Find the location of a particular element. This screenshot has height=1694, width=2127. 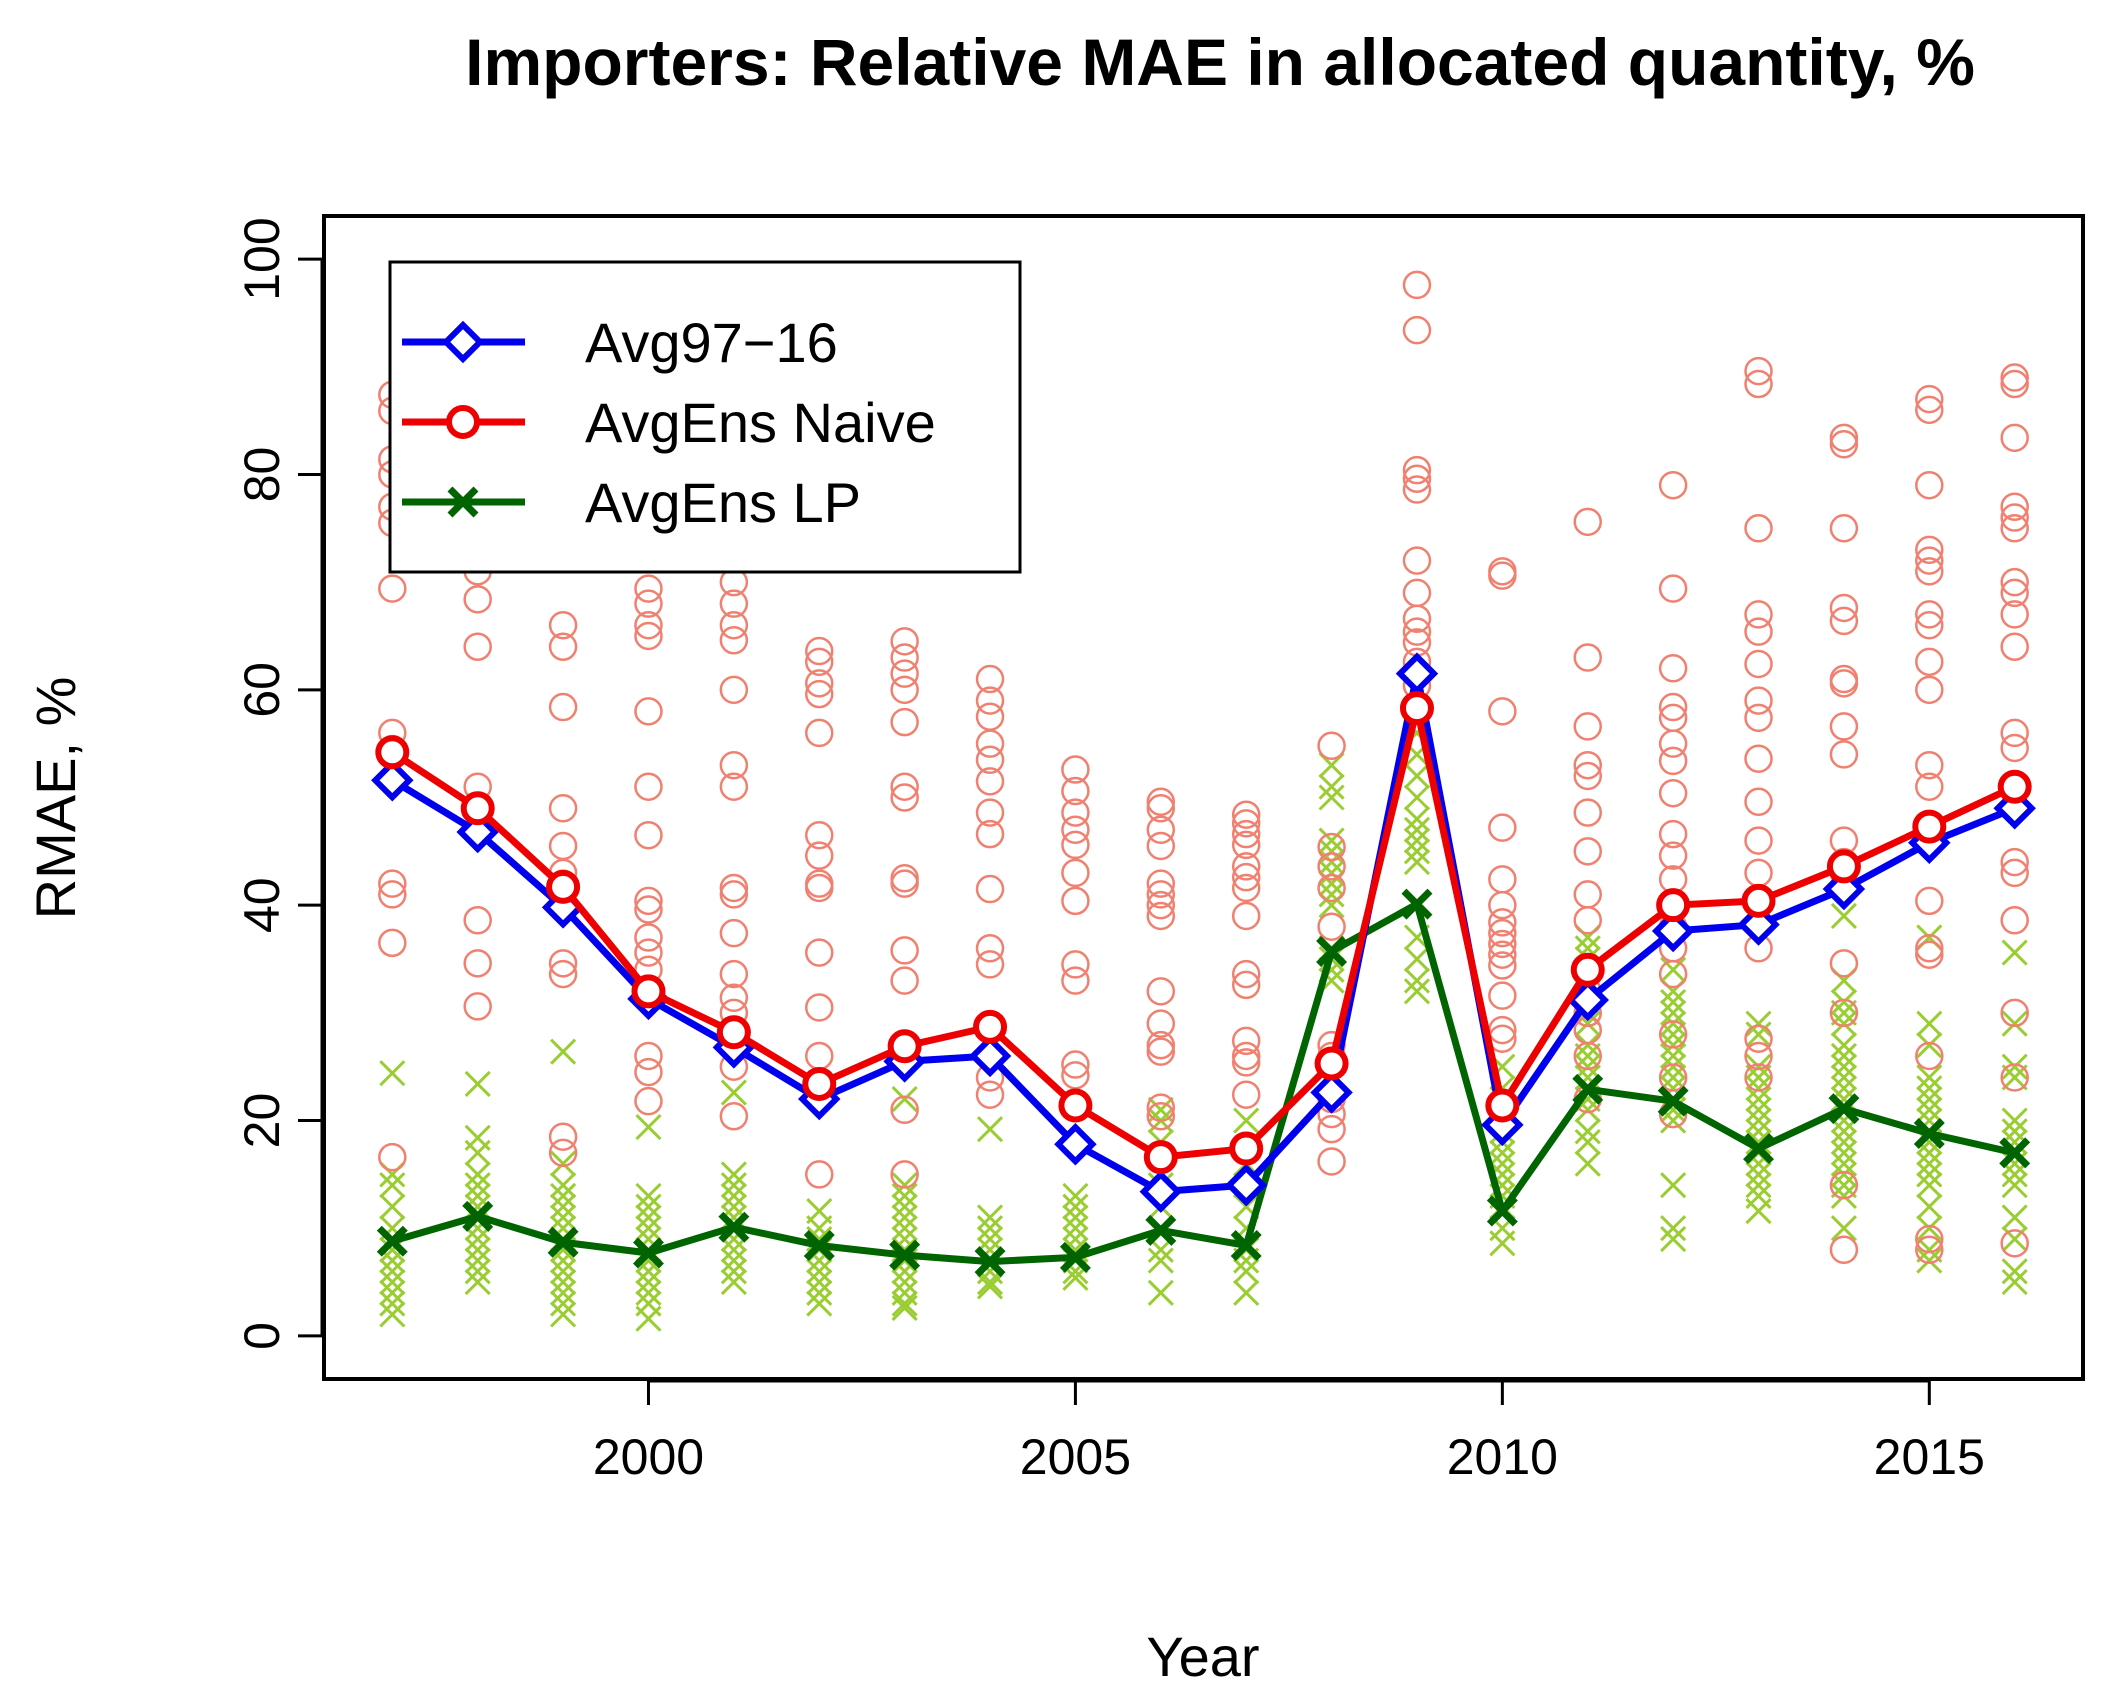

legend-marks is located at coordinates (463, 419).